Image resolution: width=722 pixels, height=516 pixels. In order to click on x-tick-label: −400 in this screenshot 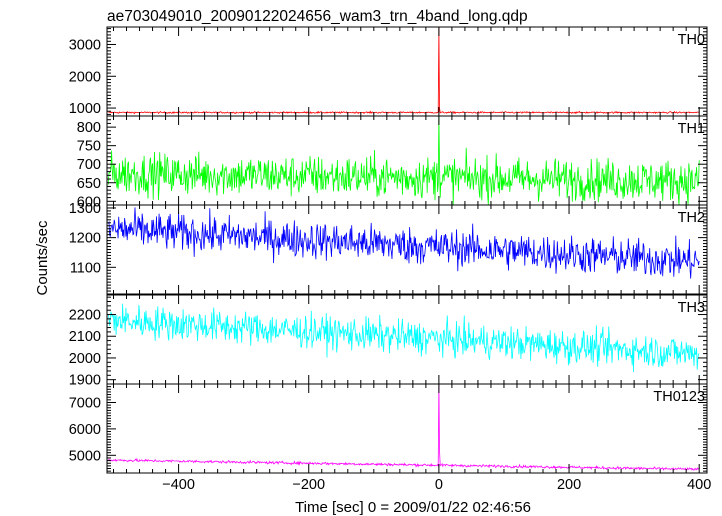, I will do `click(178, 485)`.